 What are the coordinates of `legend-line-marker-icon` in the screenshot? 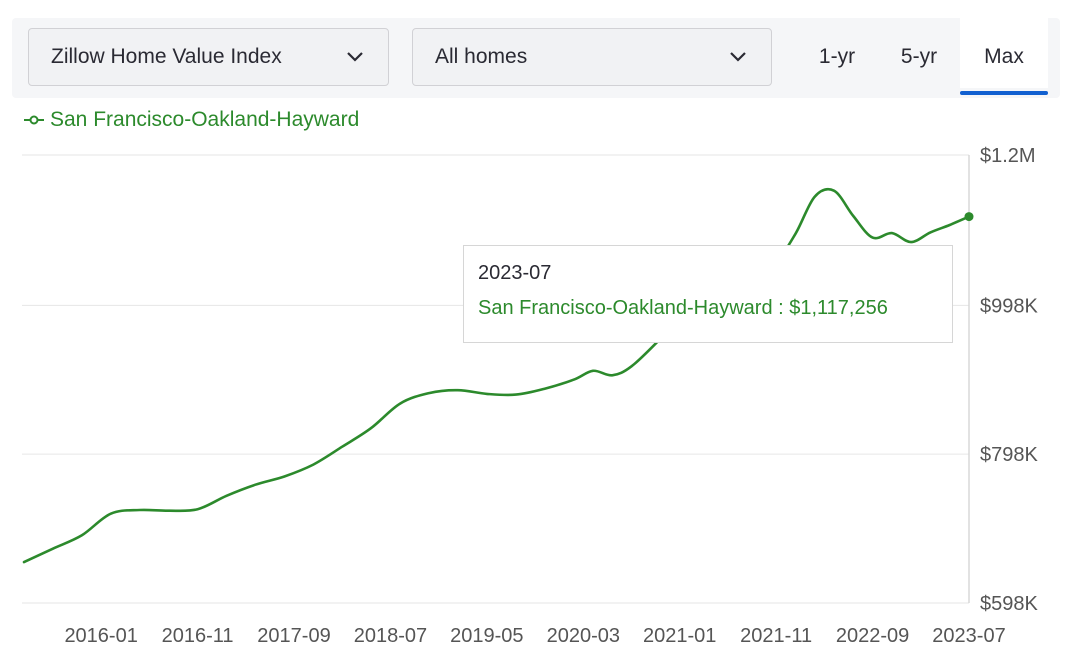 It's located at (34, 120).